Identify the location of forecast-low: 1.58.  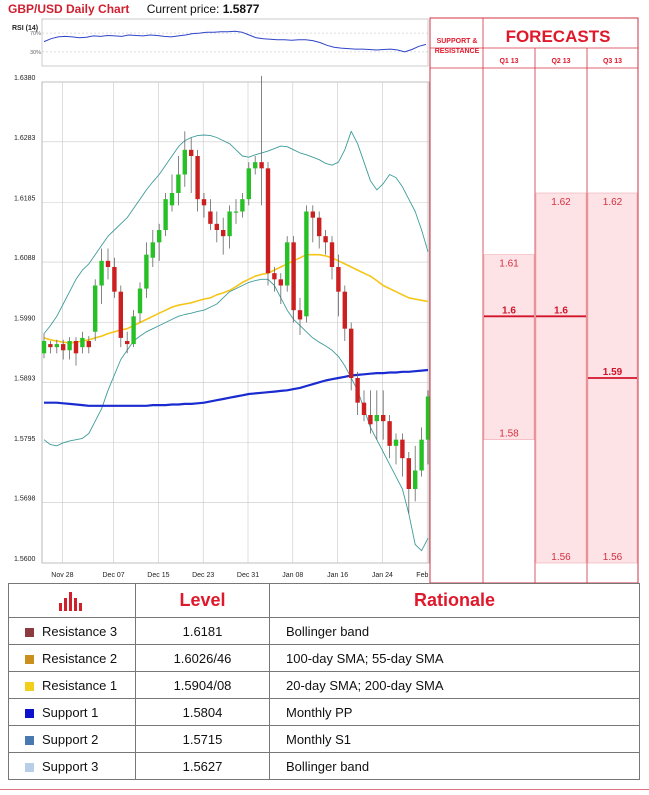
(509, 434).